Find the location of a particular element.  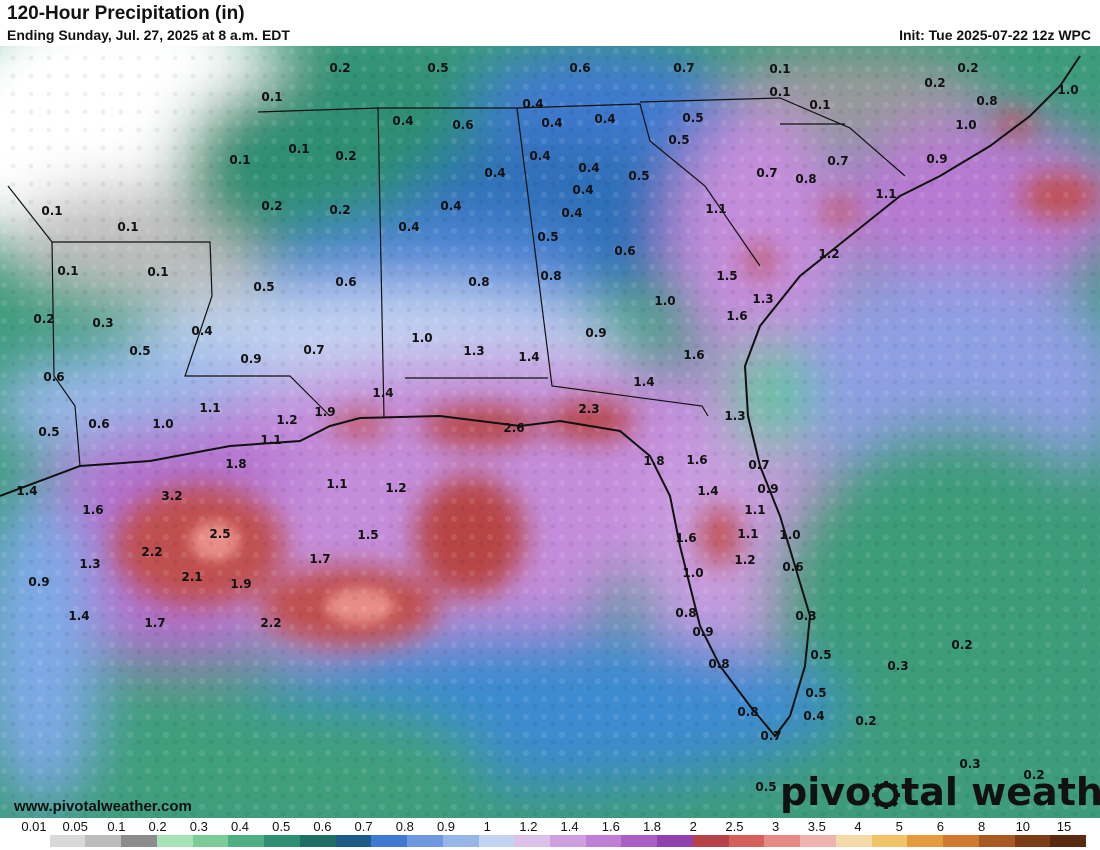

legend-tick-label: 1.6 is located at coordinates (610, 826).